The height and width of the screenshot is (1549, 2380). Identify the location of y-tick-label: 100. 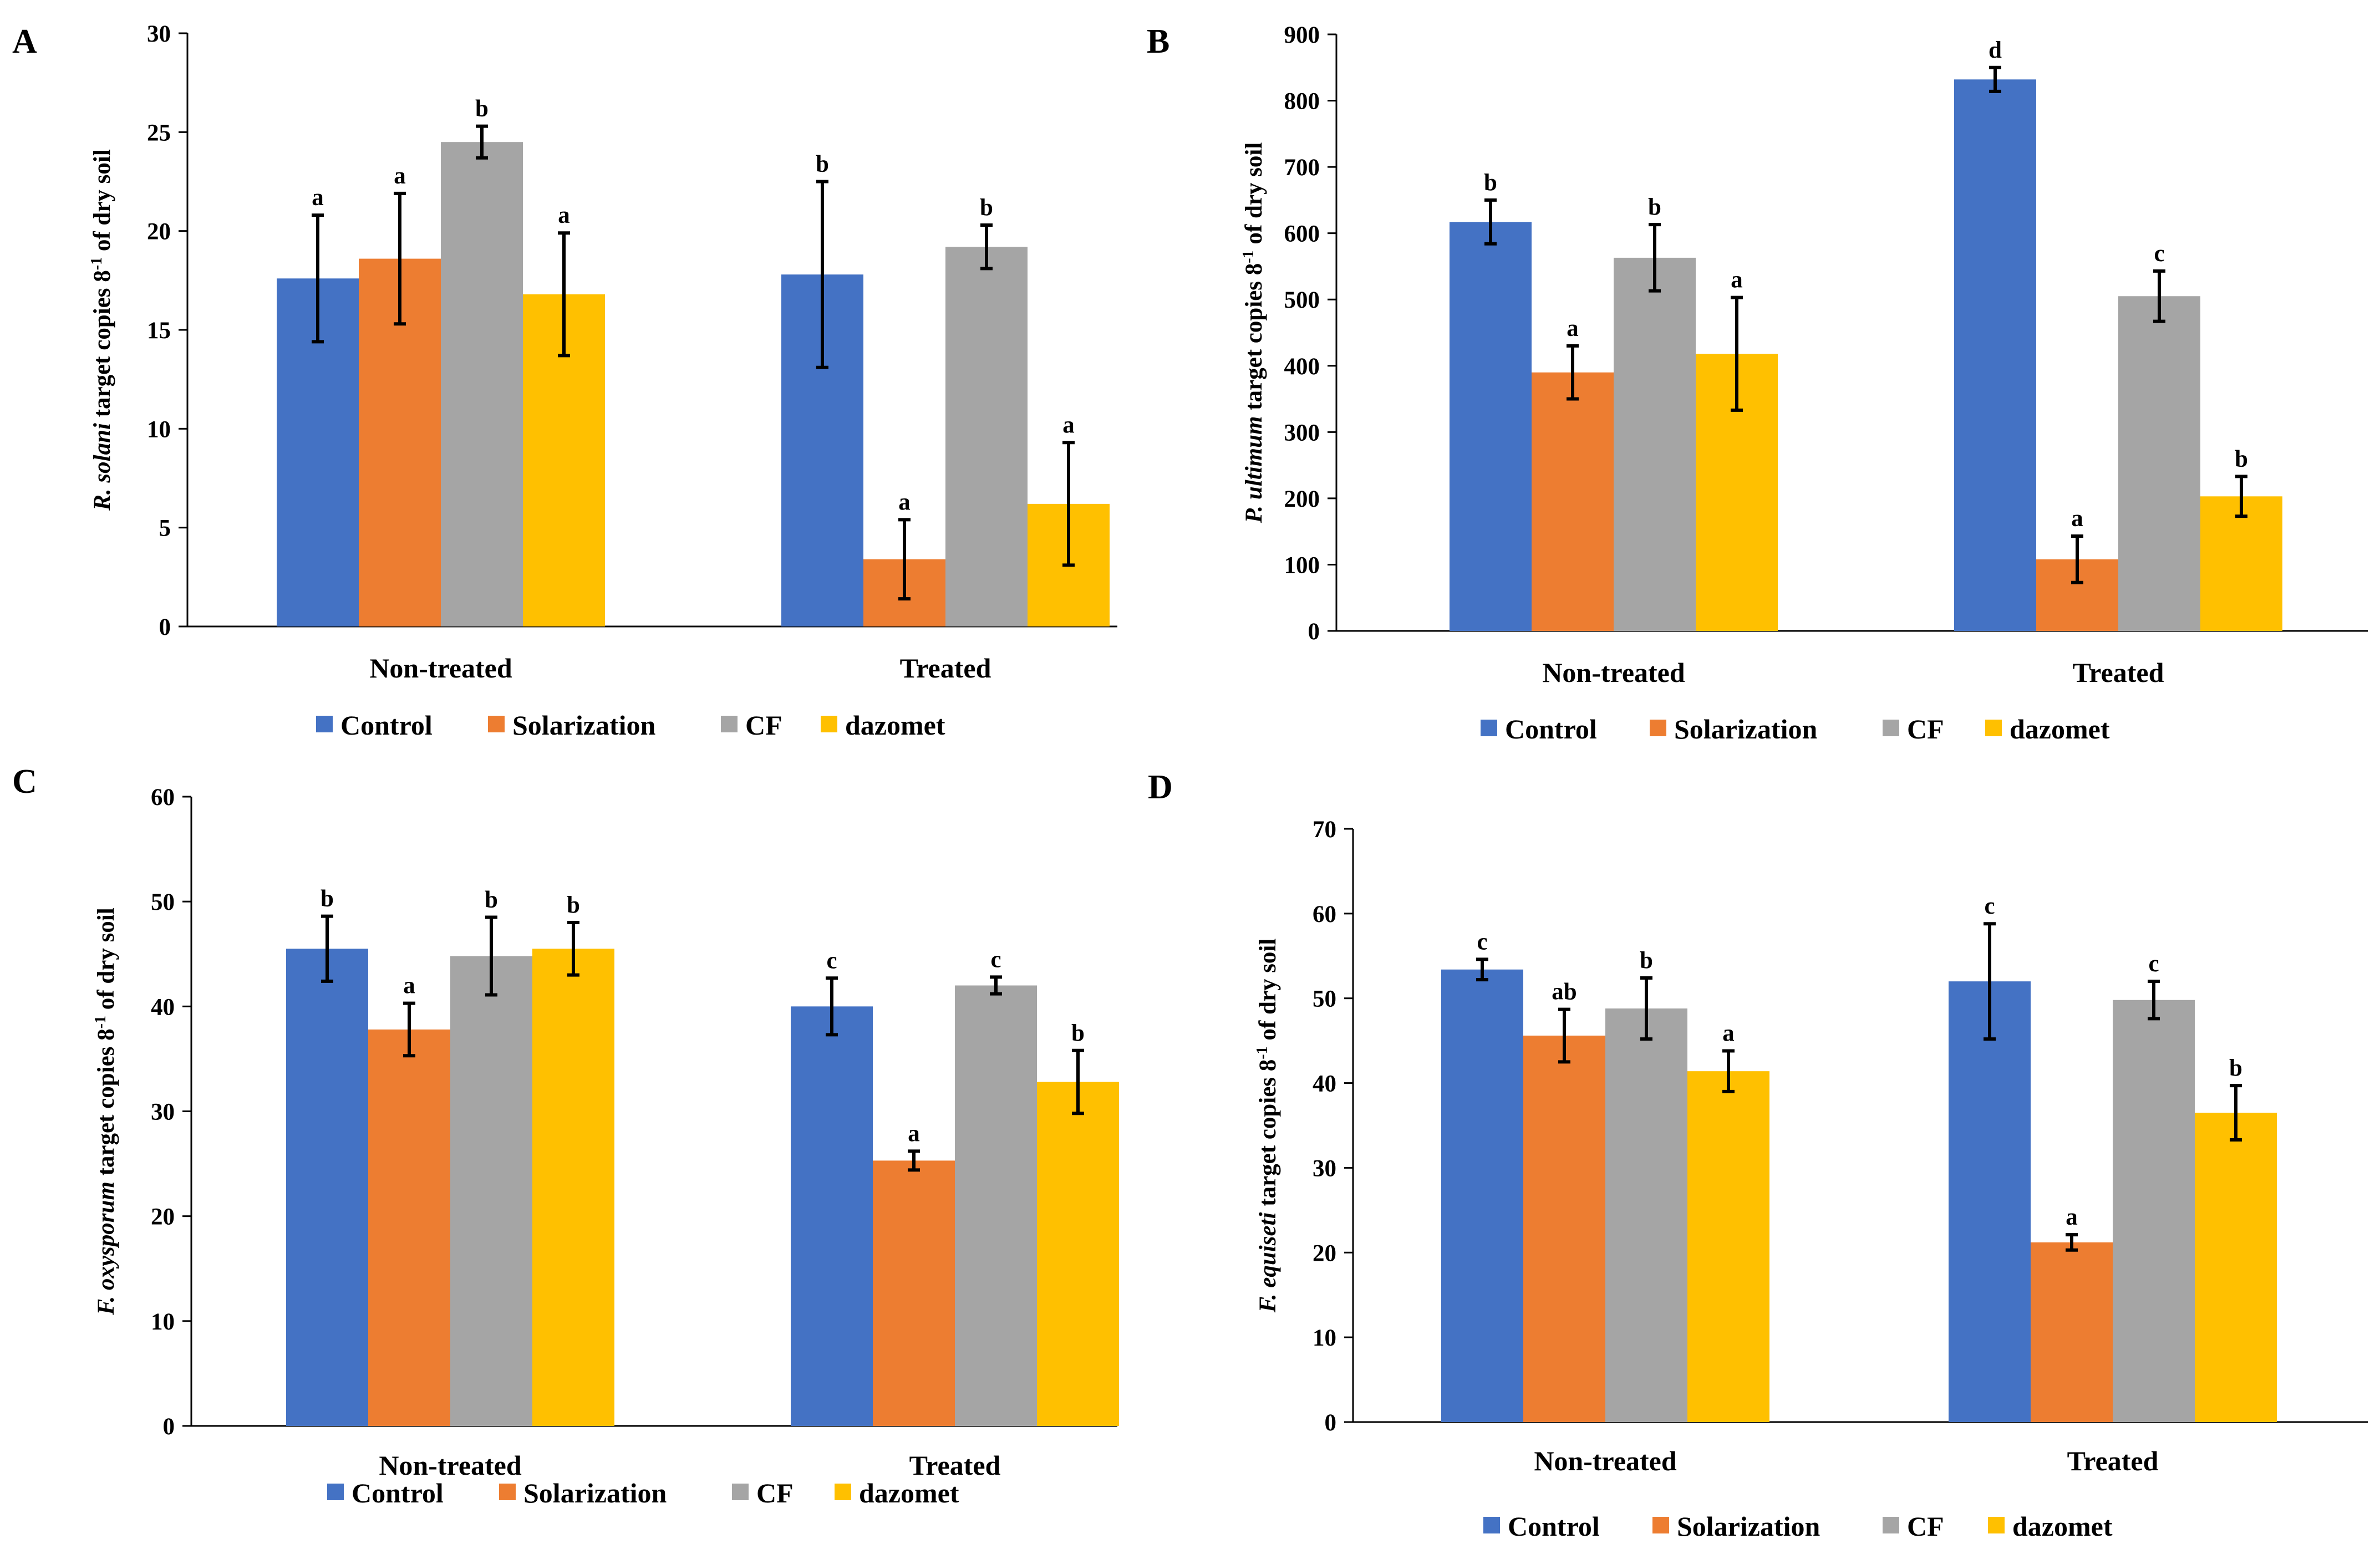
(1302, 565).